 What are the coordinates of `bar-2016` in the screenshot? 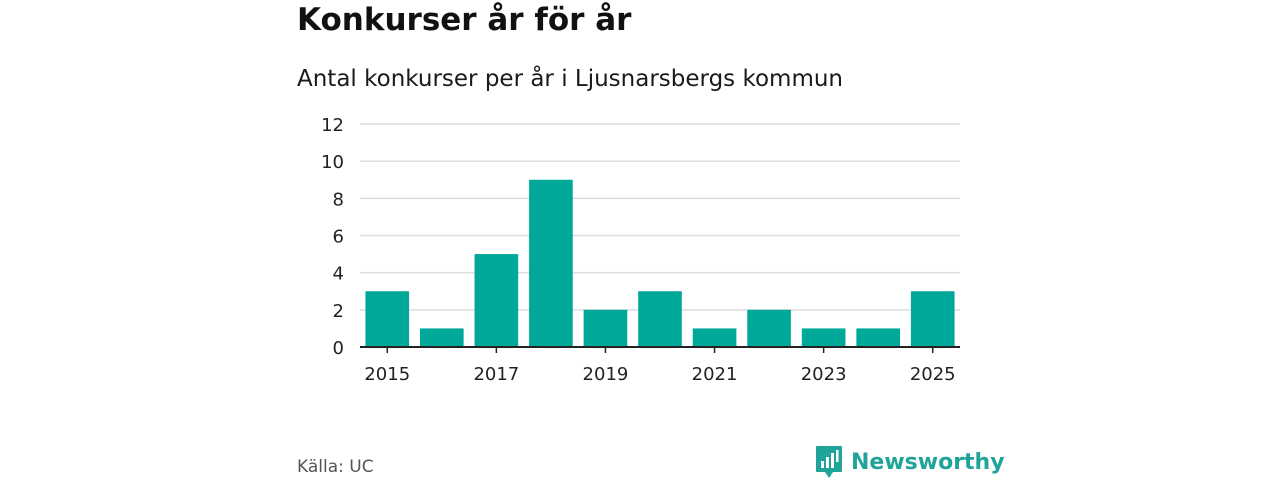 It's located at (442, 337).